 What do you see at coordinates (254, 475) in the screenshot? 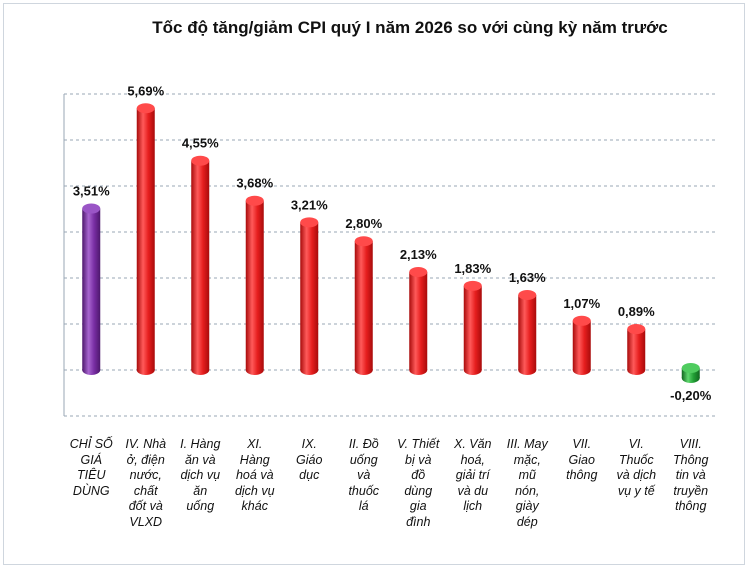
I see `category-label-line: hoá và` at bounding box center [254, 475].